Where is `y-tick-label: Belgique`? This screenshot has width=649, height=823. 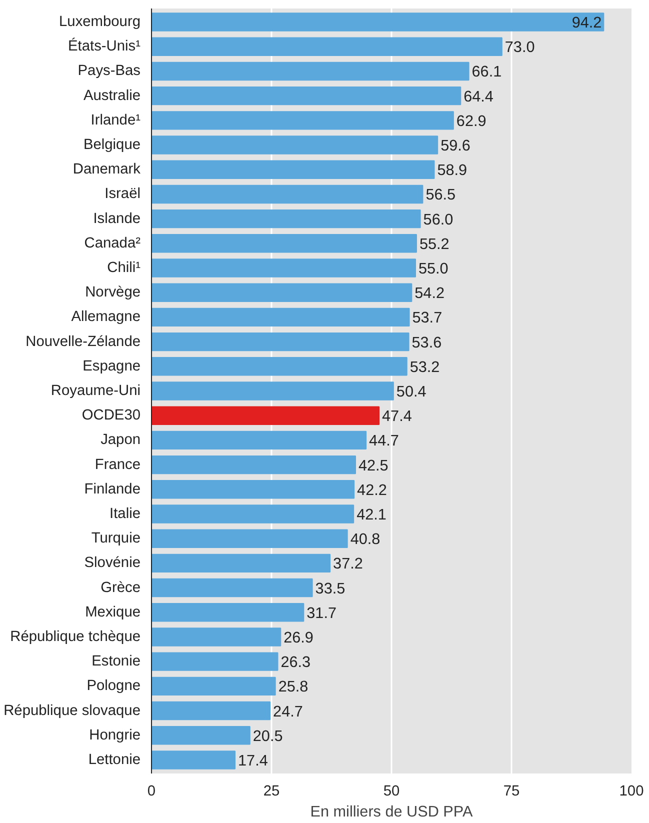 y-tick-label: Belgique is located at coordinates (112, 145).